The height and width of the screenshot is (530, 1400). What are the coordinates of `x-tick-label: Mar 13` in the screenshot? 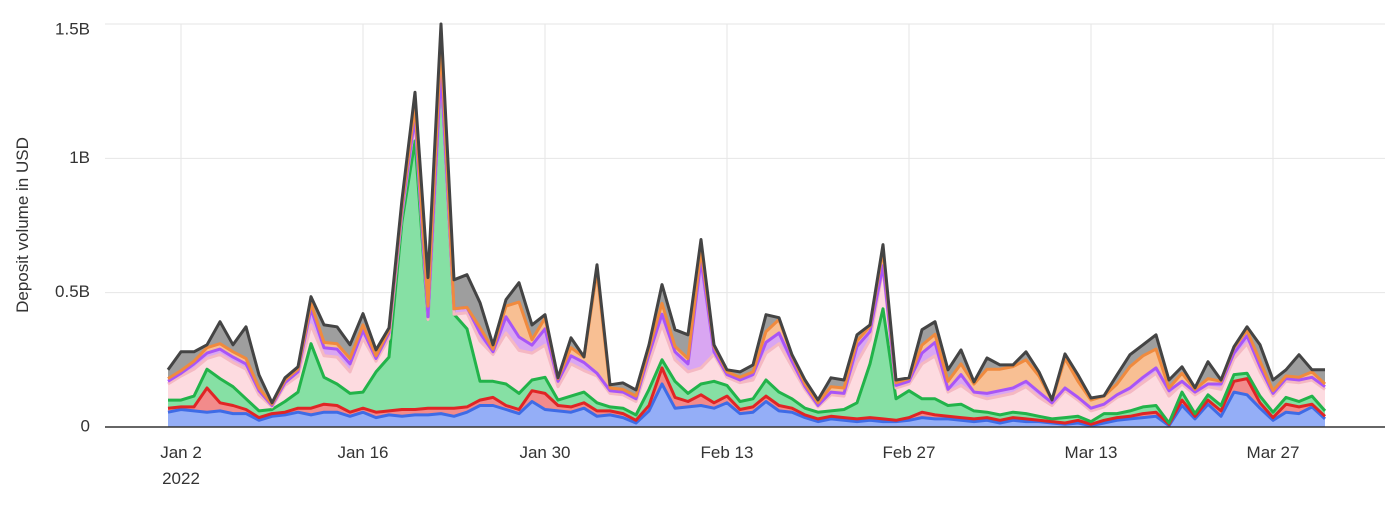 It's located at (1091, 452).